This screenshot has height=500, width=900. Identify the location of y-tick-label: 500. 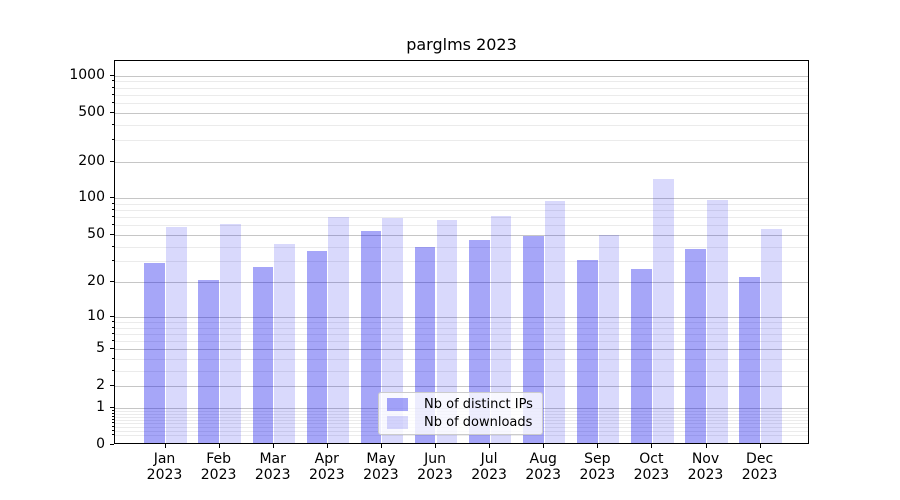
(91, 111).